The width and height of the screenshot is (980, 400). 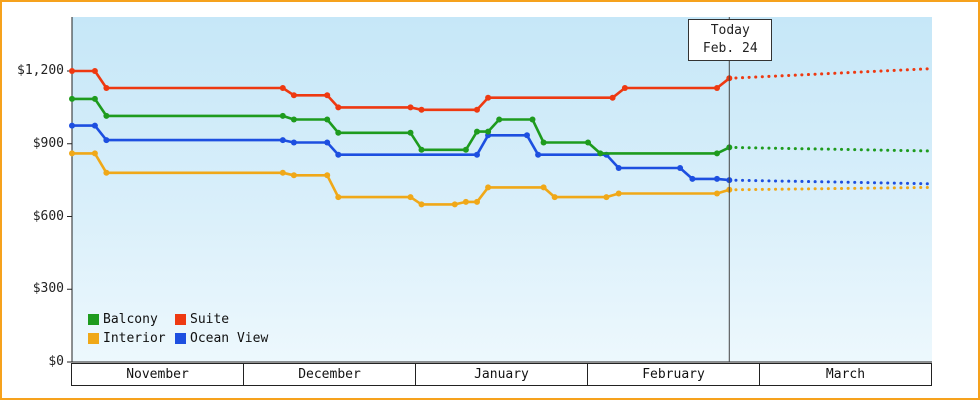 I want to click on series-line-suite, so click(x=401, y=90).